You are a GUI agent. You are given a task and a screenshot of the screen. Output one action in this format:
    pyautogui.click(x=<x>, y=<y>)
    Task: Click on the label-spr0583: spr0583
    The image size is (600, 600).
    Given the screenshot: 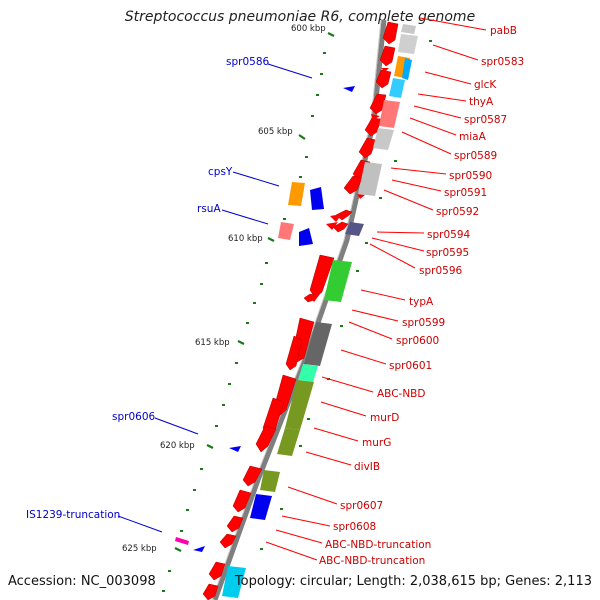 What is the action you would take?
    pyautogui.click(x=502, y=62)
    